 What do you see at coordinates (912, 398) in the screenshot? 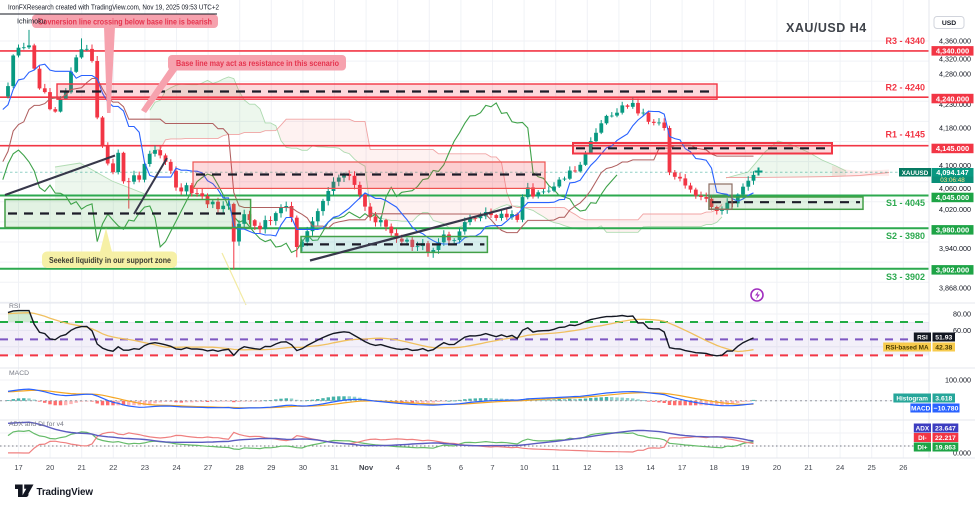
I see `svg-text: Histogram` at bounding box center [912, 398].